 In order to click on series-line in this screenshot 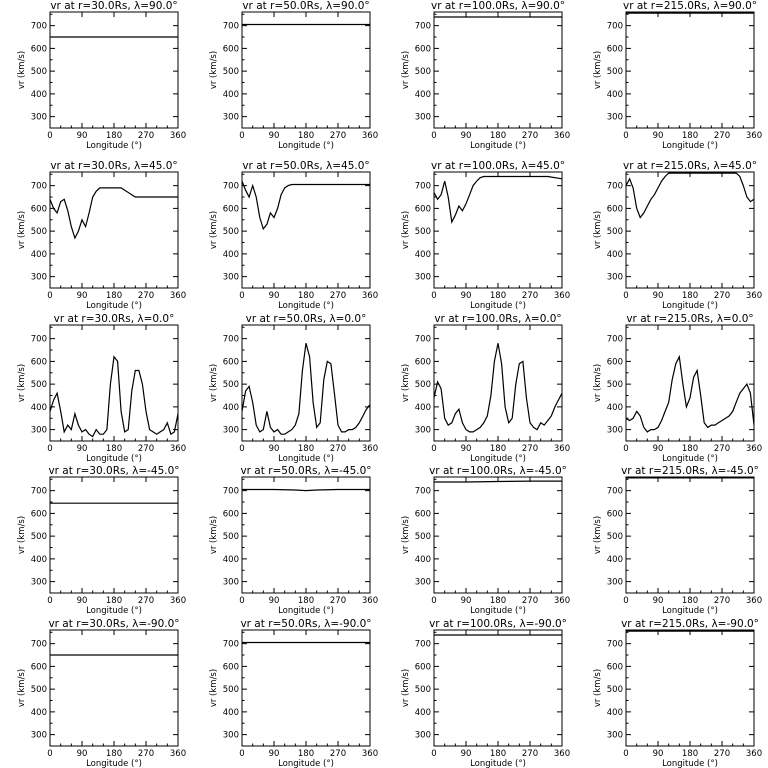, I will do `click(114, 396)`.